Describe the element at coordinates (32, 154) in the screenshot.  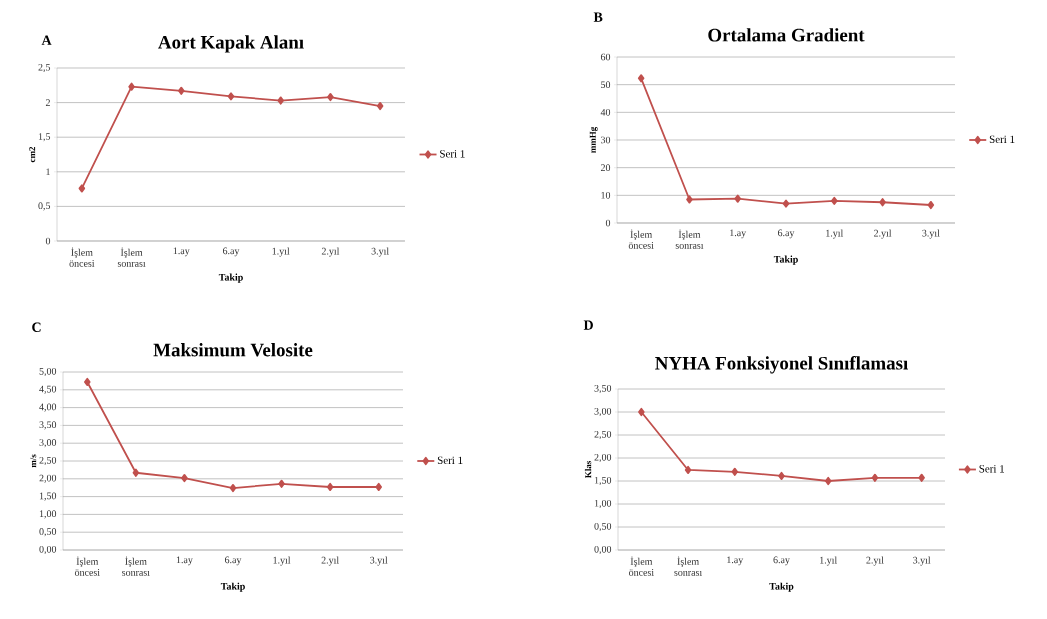
I see `y-axis-title: cm2` at that location.